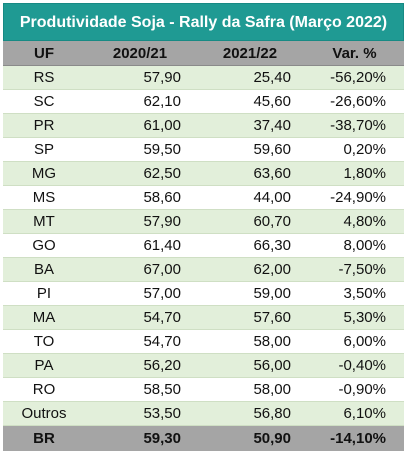  What do you see at coordinates (44, 78) in the screenshot?
I see `cell-uf: RS` at bounding box center [44, 78].